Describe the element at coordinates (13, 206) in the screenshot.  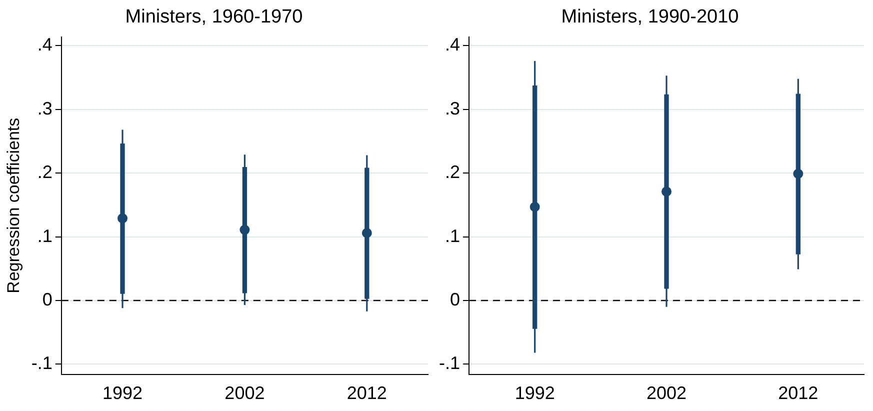
I see `y-axis-title: Regression coefficients` at that location.